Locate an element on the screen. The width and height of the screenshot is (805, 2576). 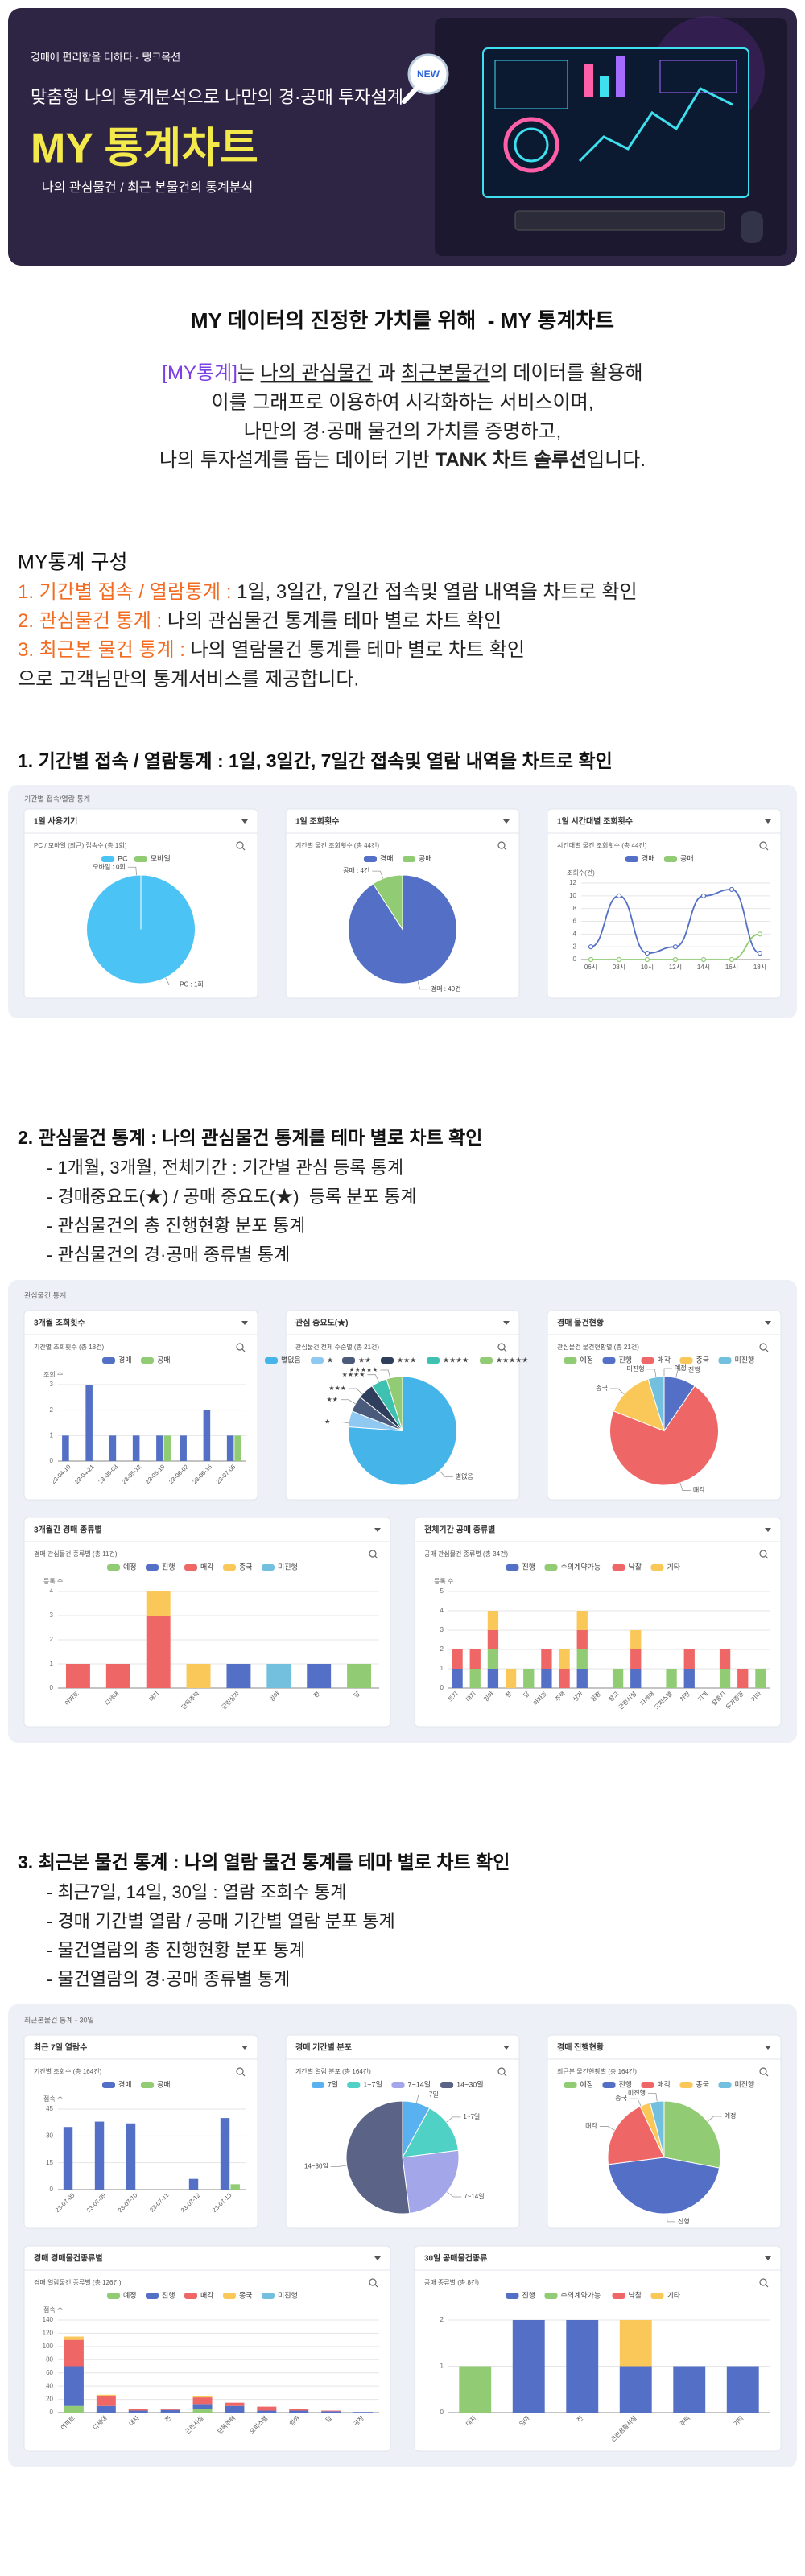
banner-headline: 맞춤형 나의 통계분석으로 나만의 경·공매 투자설계 is located at coordinates (217, 97).